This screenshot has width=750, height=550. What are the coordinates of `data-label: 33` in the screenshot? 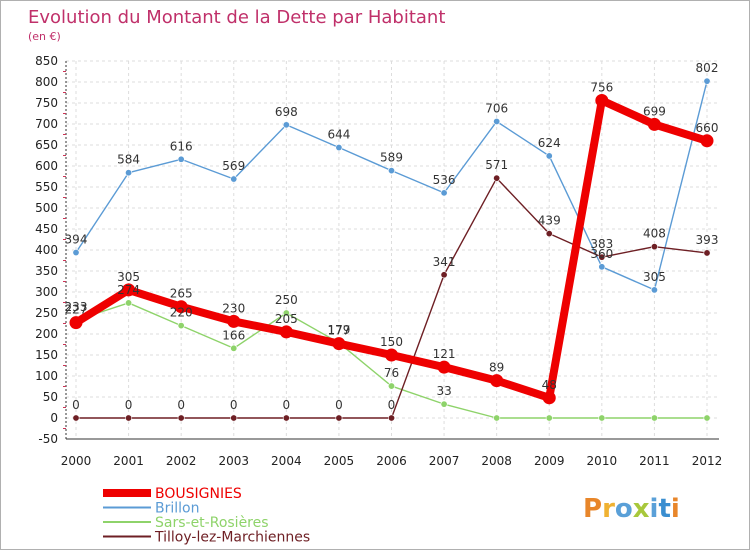 It's located at (443, 391).